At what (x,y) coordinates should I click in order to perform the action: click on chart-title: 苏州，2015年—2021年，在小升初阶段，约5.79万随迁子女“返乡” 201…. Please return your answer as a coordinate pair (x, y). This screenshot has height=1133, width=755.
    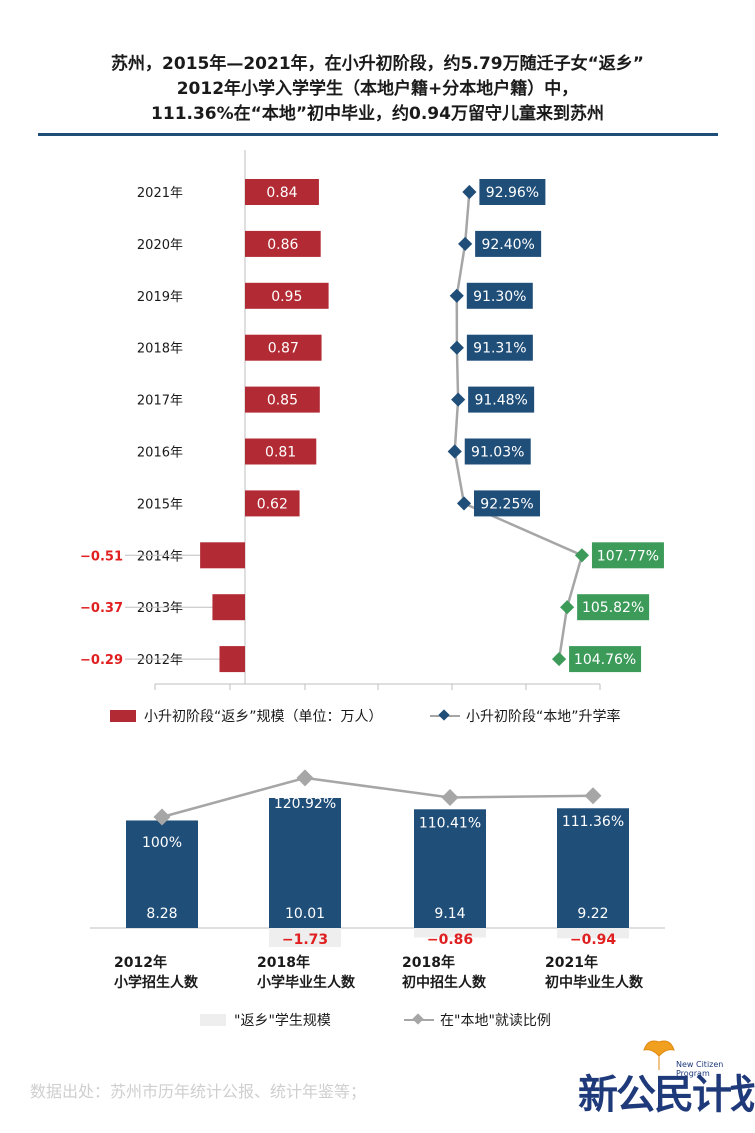
    Looking at the image, I should click on (377, 89).